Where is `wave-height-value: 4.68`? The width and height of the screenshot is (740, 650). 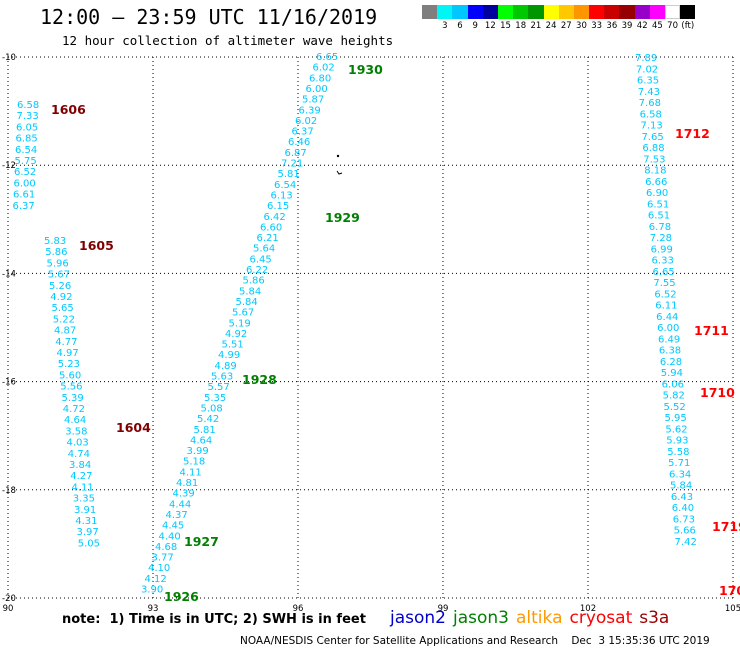 wave-height-value: 4.68 is located at coordinates (166, 547).